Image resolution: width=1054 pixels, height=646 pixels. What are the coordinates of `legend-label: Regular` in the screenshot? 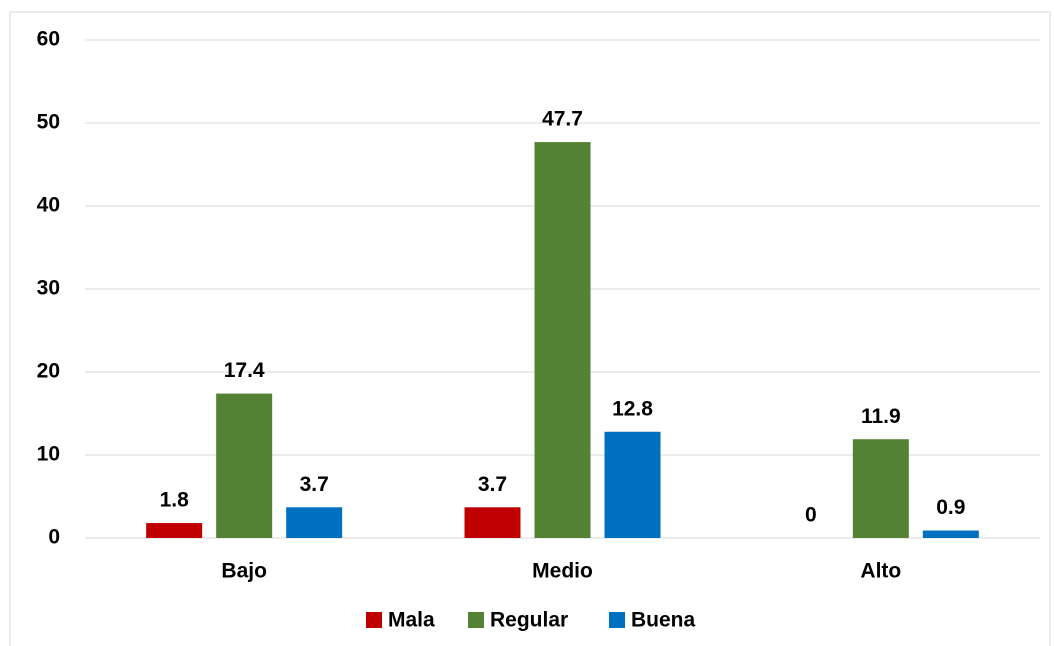 It's located at (529, 620).